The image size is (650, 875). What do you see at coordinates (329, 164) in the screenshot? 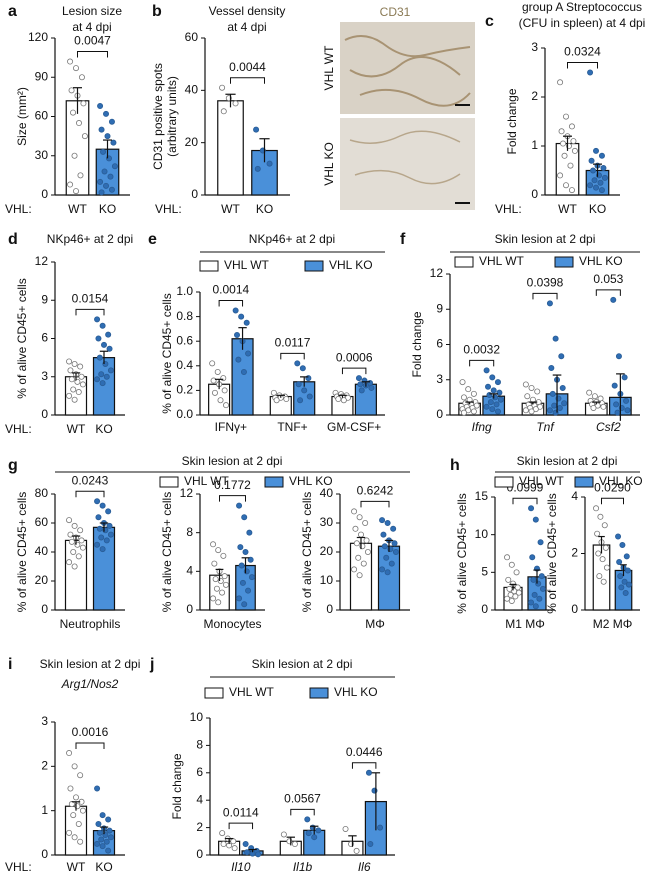
I see `micrograph-label: VHL KO` at bounding box center [329, 164].